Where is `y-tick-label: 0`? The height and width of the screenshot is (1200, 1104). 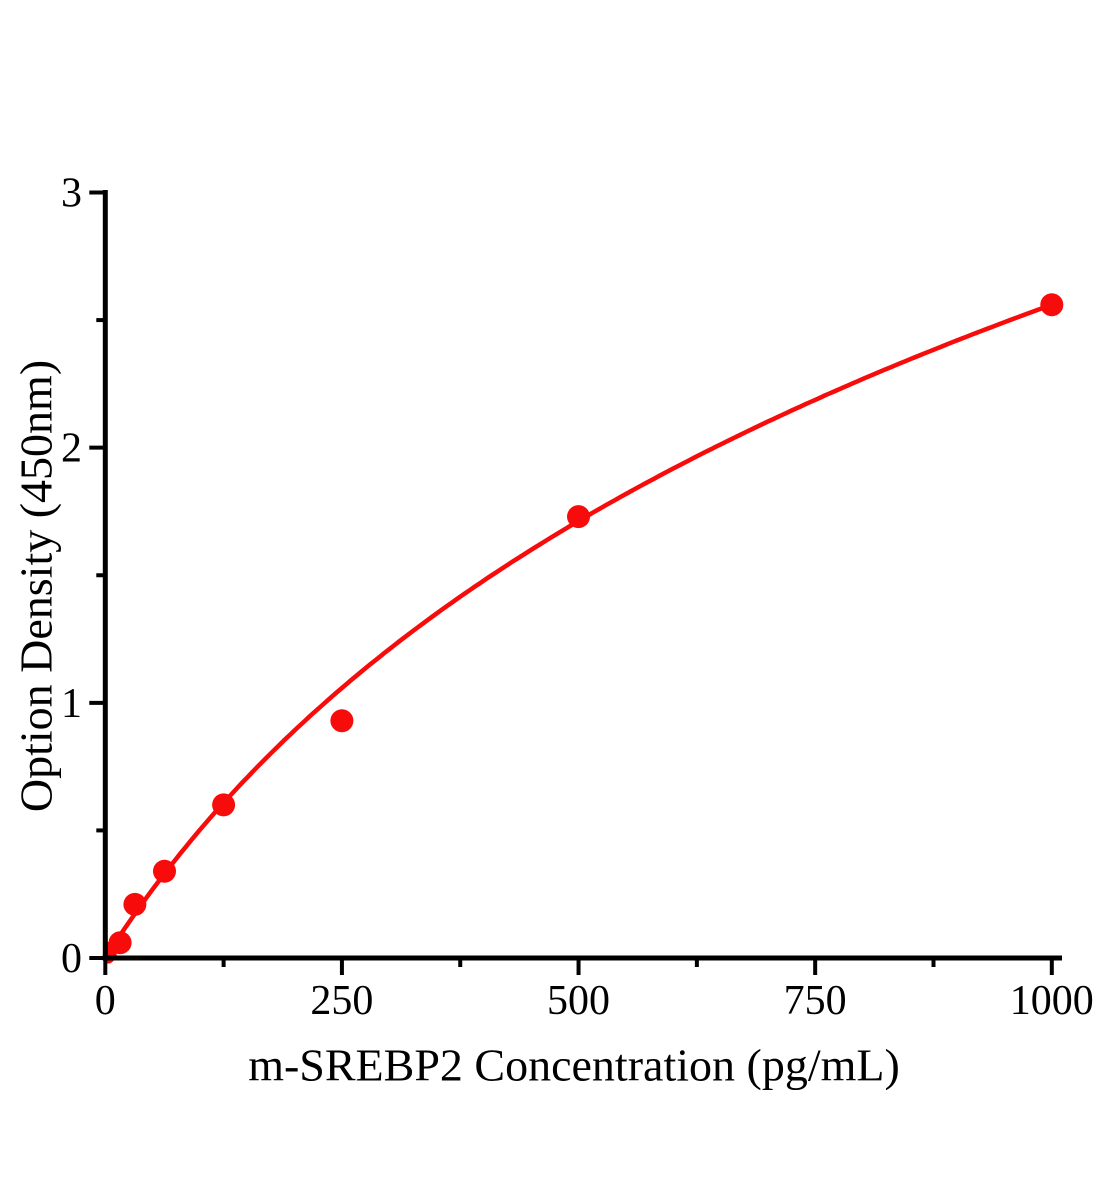 y-tick-label: 0 is located at coordinates (71, 959).